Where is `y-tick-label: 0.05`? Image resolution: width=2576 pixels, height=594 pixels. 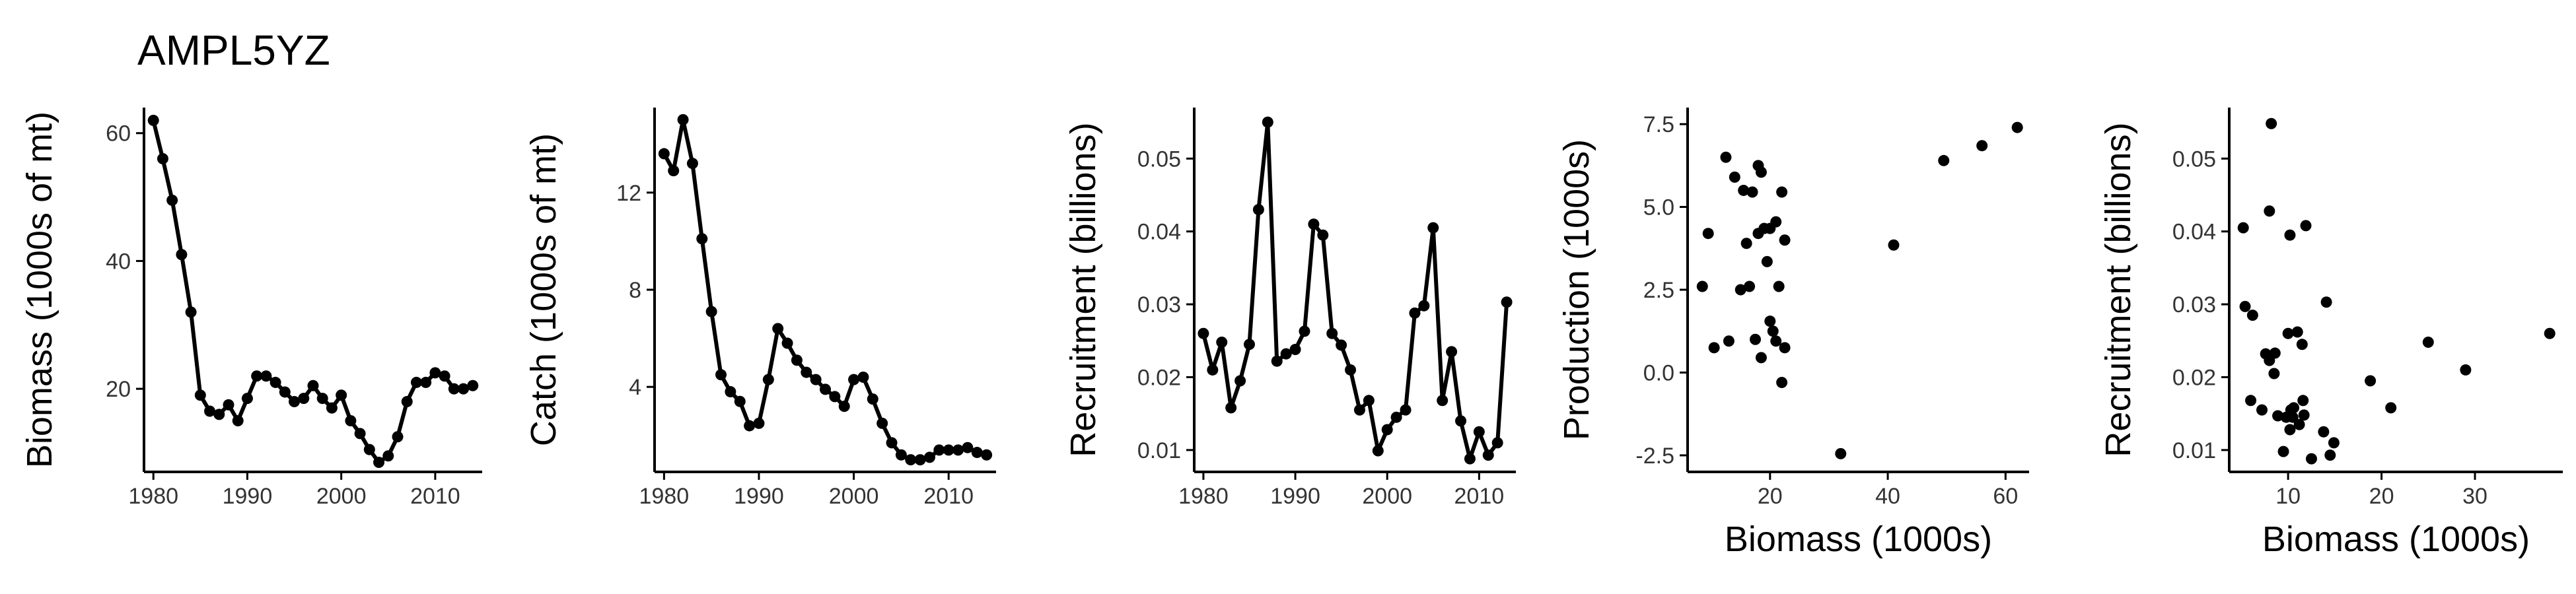
y-tick-label: 0.05 is located at coordinates (2194, 159).